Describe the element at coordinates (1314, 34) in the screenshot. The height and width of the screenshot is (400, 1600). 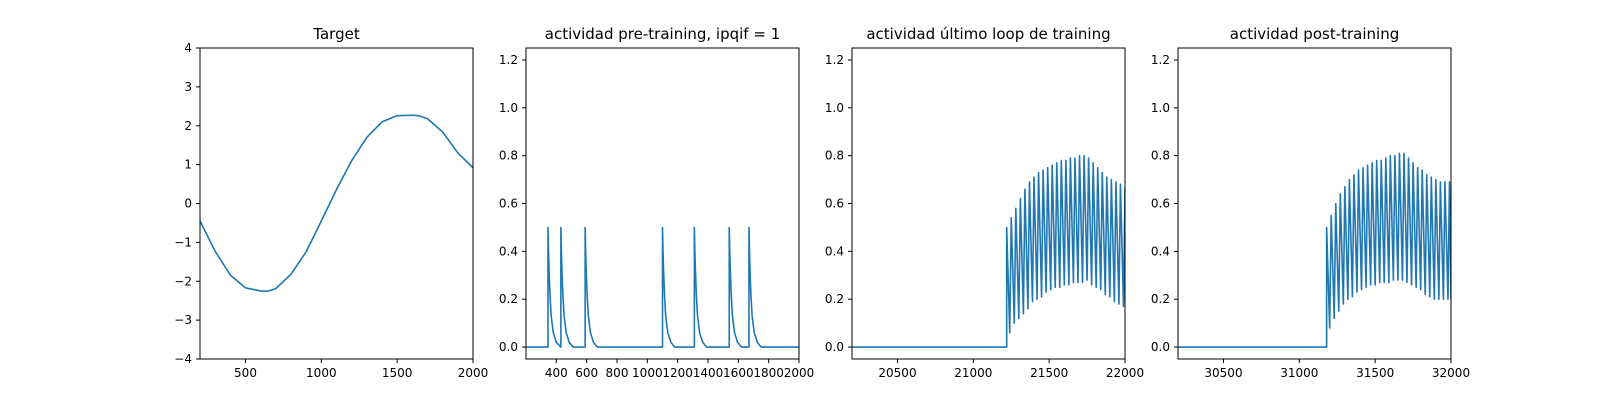
I see `chart-title: actividad post-training` at that location.